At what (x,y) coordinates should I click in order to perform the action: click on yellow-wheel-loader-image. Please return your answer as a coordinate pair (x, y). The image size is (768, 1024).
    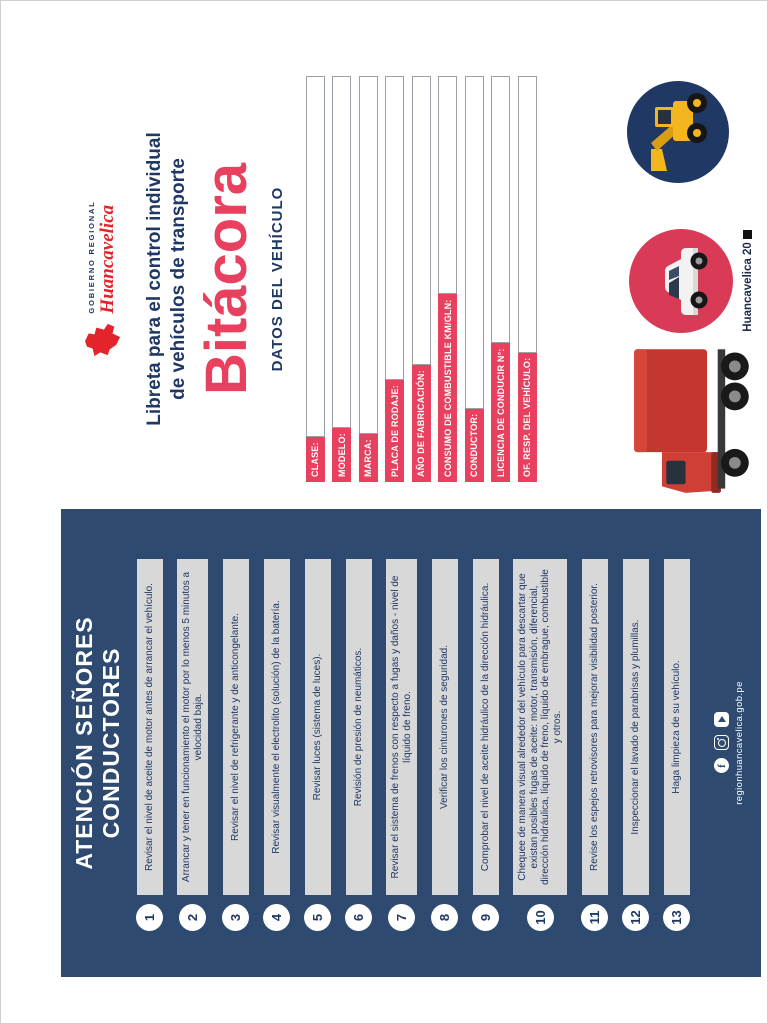
    Looking at the image, I should click on (678, 132).